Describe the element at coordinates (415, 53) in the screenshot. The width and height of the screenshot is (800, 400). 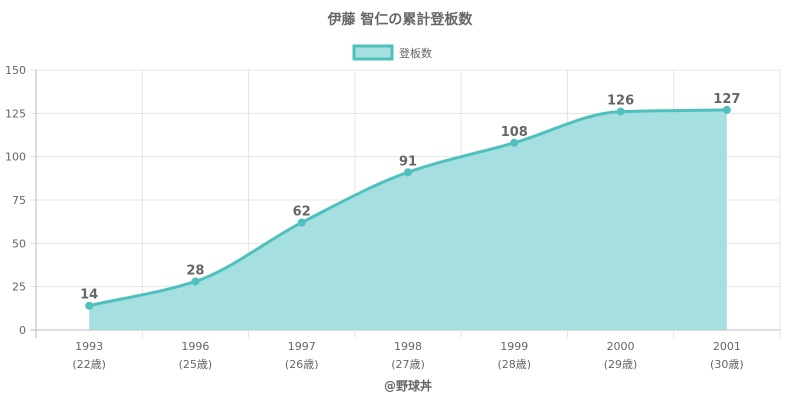
I see `legend-label: 登板数` at that location.